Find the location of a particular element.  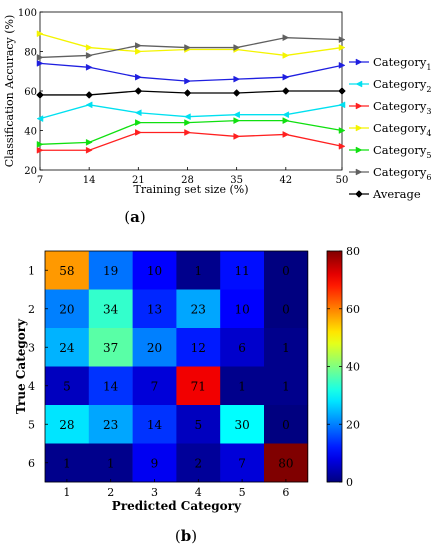

x-tick-label: 21 is located at coordinates (138, 180).